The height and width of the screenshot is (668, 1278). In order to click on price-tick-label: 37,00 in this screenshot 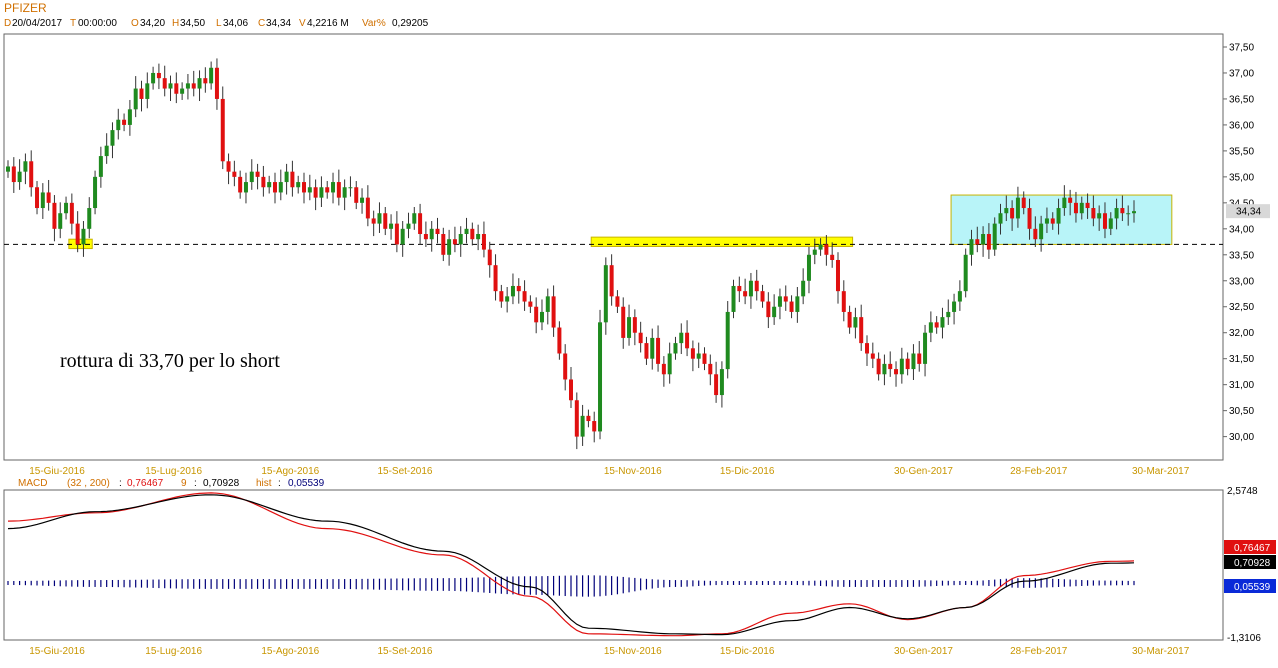, I will do `click(1241, 73)`.